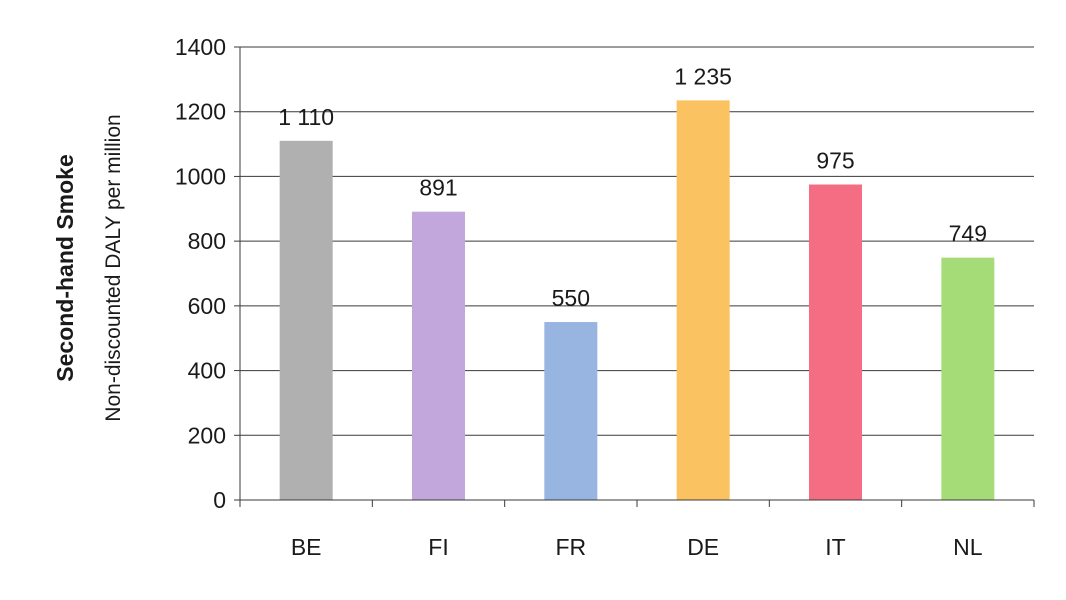  What do you see at coordinates (438, 355) in the screenshot?
I see `bar-fi` at bounding box center [438, 355].